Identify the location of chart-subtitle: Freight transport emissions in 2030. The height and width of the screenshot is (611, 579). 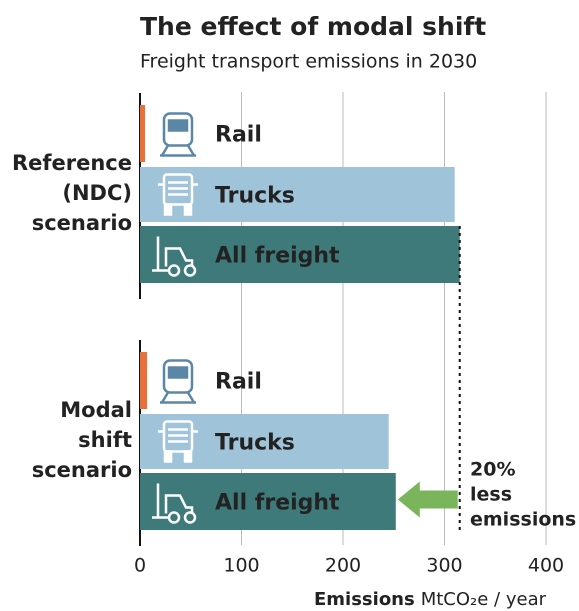
(308, 62).